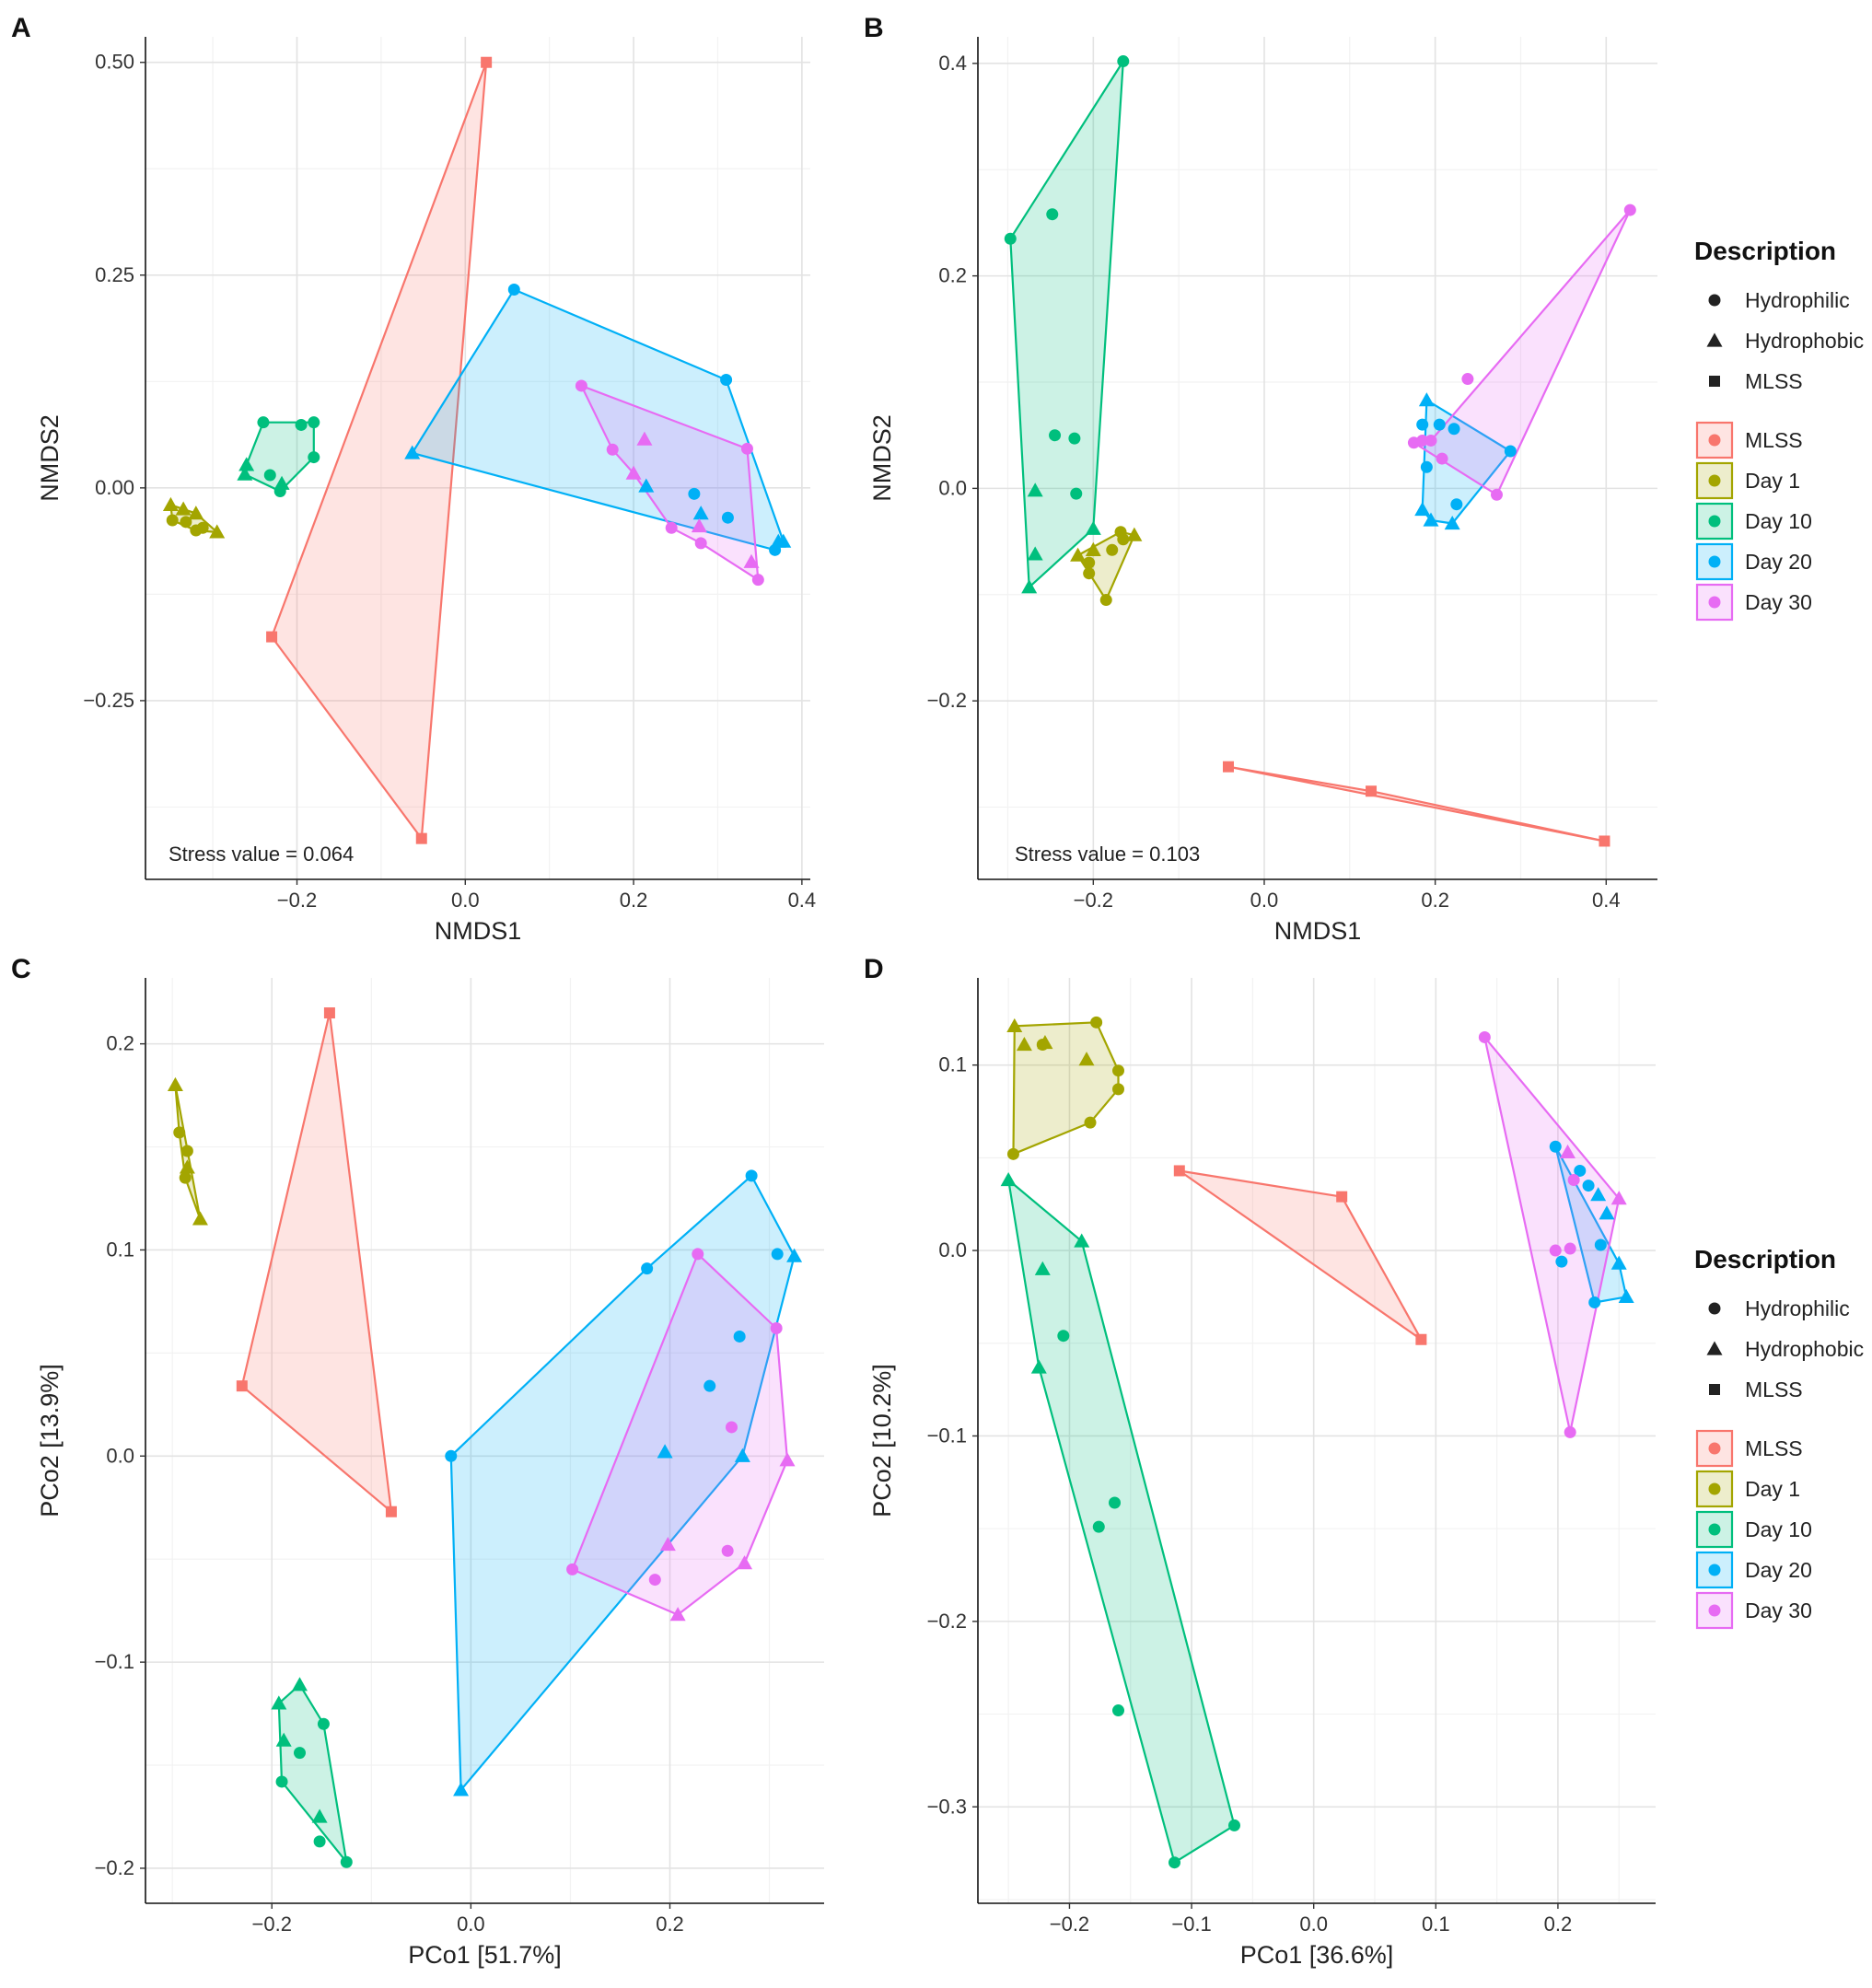 The image size is (1872, 1988). Describe the element at coordinates (1436, 1924) in the screenshot. I see `x-tick-label: 0.1` at that location.